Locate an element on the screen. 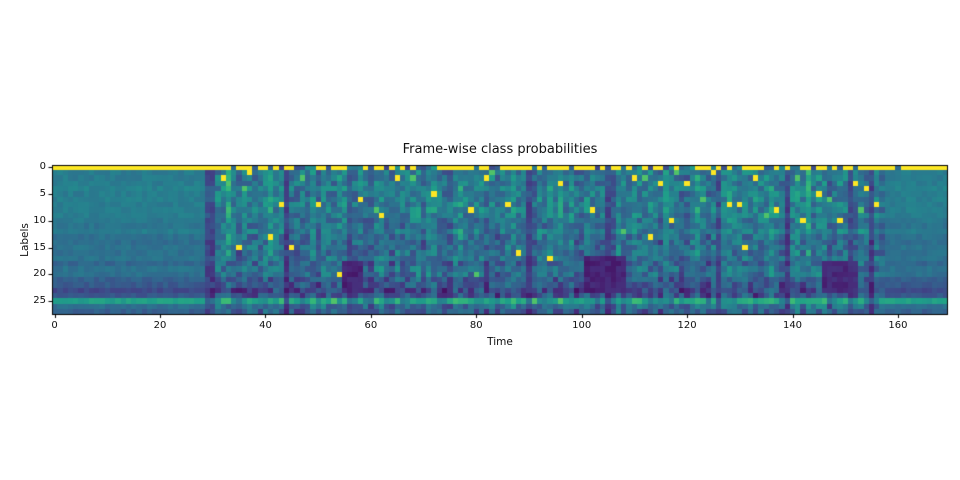 The image size is (960, 480). y-tick-label-10: 10 is located at coordinates (39, 220).